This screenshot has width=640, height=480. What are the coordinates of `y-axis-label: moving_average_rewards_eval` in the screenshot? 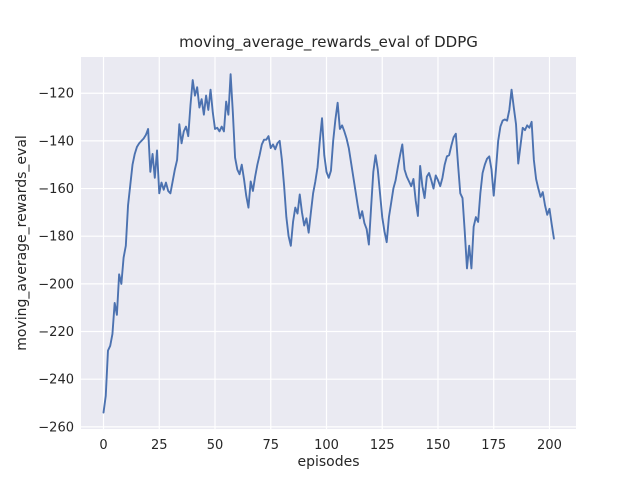 It's located at (22, 243).